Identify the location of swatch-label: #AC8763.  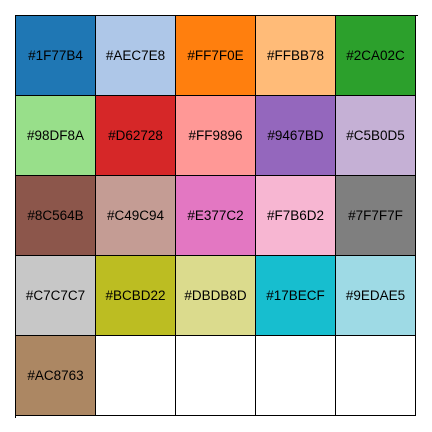
(55, 375).